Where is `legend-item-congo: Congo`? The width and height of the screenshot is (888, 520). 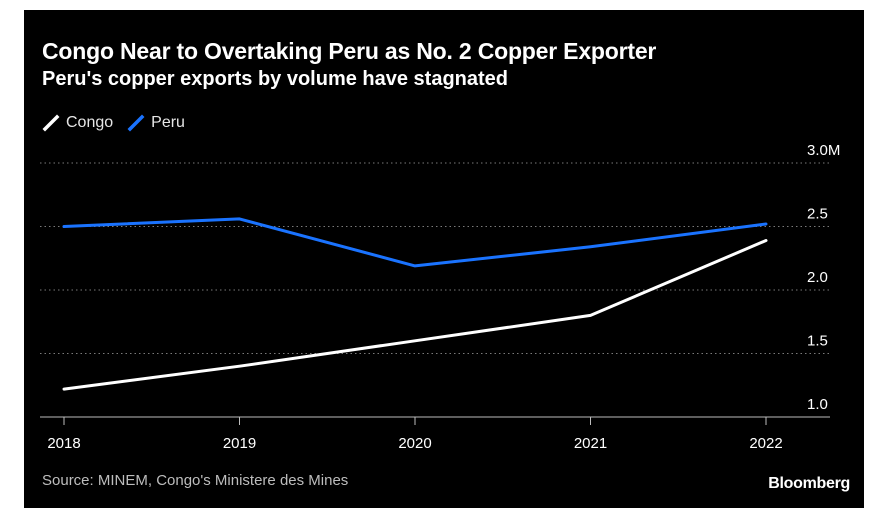
legend-item-congo: Congo is located at coordinates (77, 123).